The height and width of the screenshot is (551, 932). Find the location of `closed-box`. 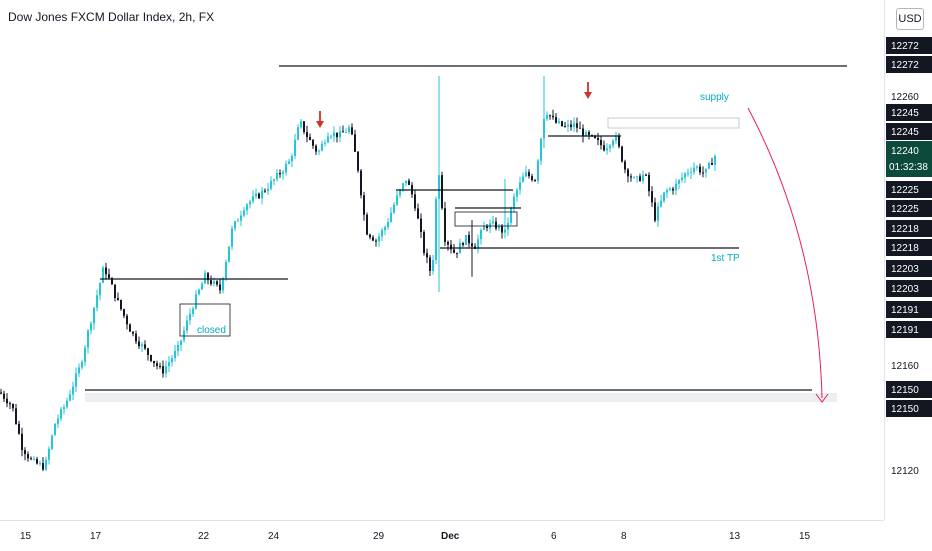

closed-box is located at coordinates (205, 320).